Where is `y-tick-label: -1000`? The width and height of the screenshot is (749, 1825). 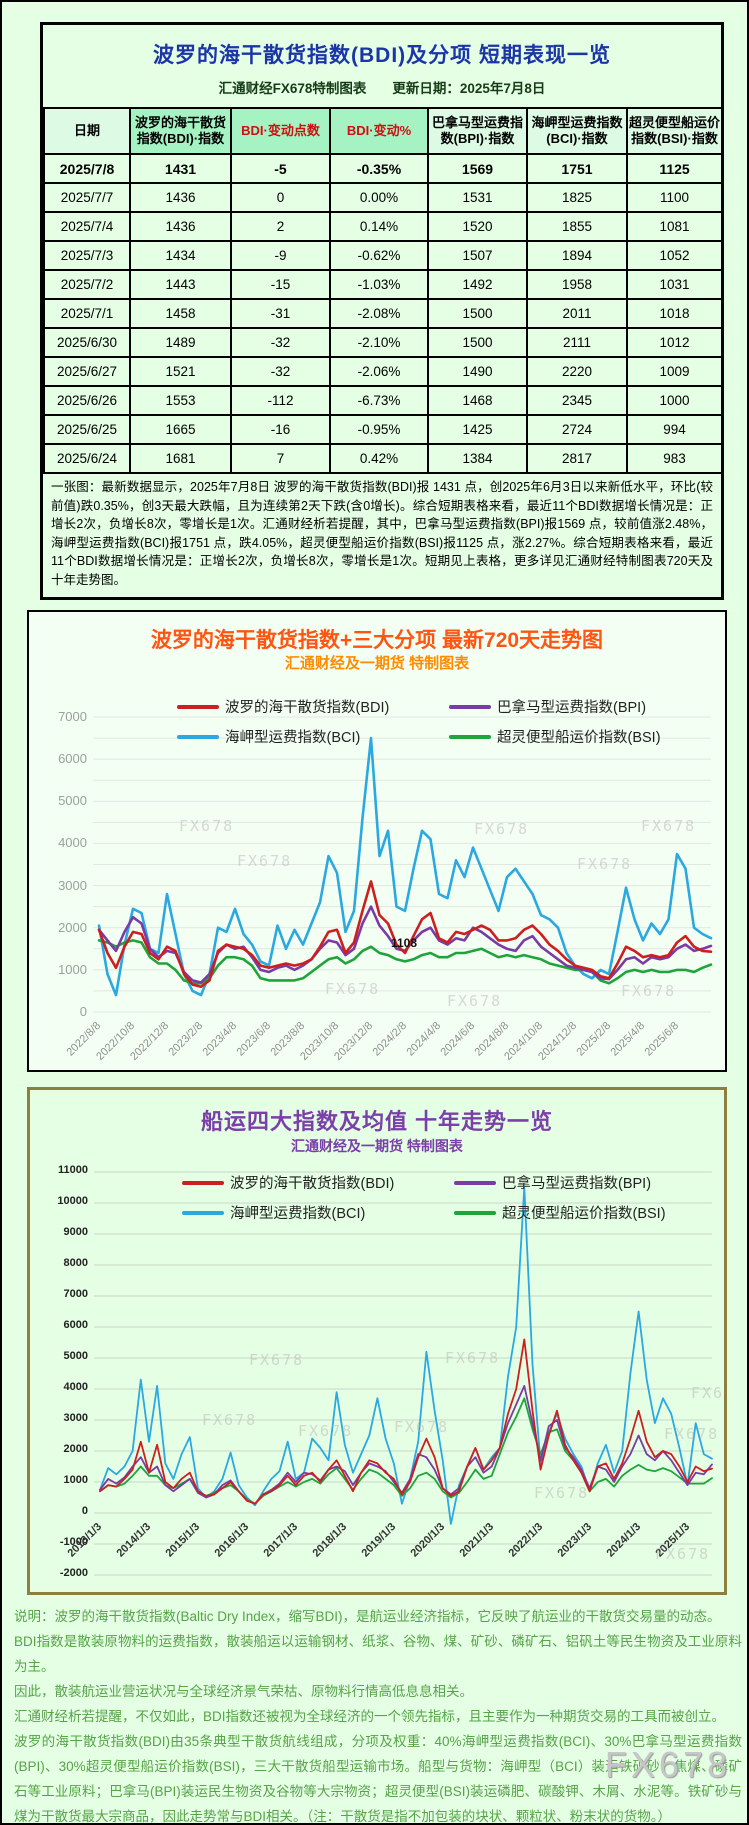
y-tick-label: -1000 is located at coordinates (73, 1542).